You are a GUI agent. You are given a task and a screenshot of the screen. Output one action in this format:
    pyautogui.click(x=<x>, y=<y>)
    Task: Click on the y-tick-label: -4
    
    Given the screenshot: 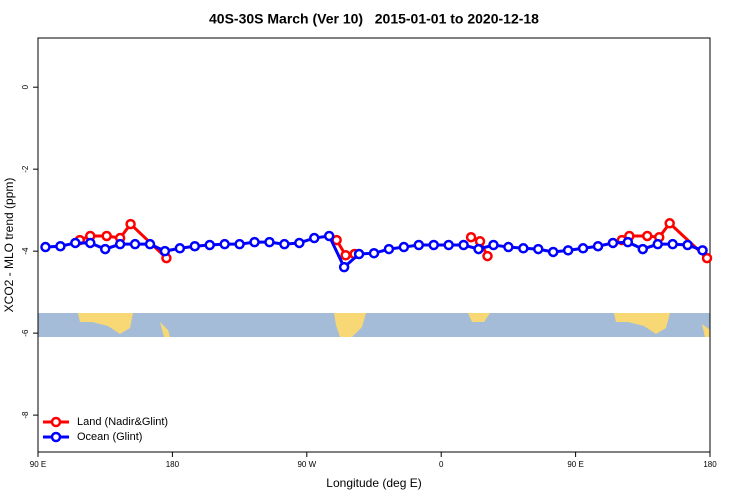 What is the action you would take?
    pyautogui.click(x=25, y=251)
    